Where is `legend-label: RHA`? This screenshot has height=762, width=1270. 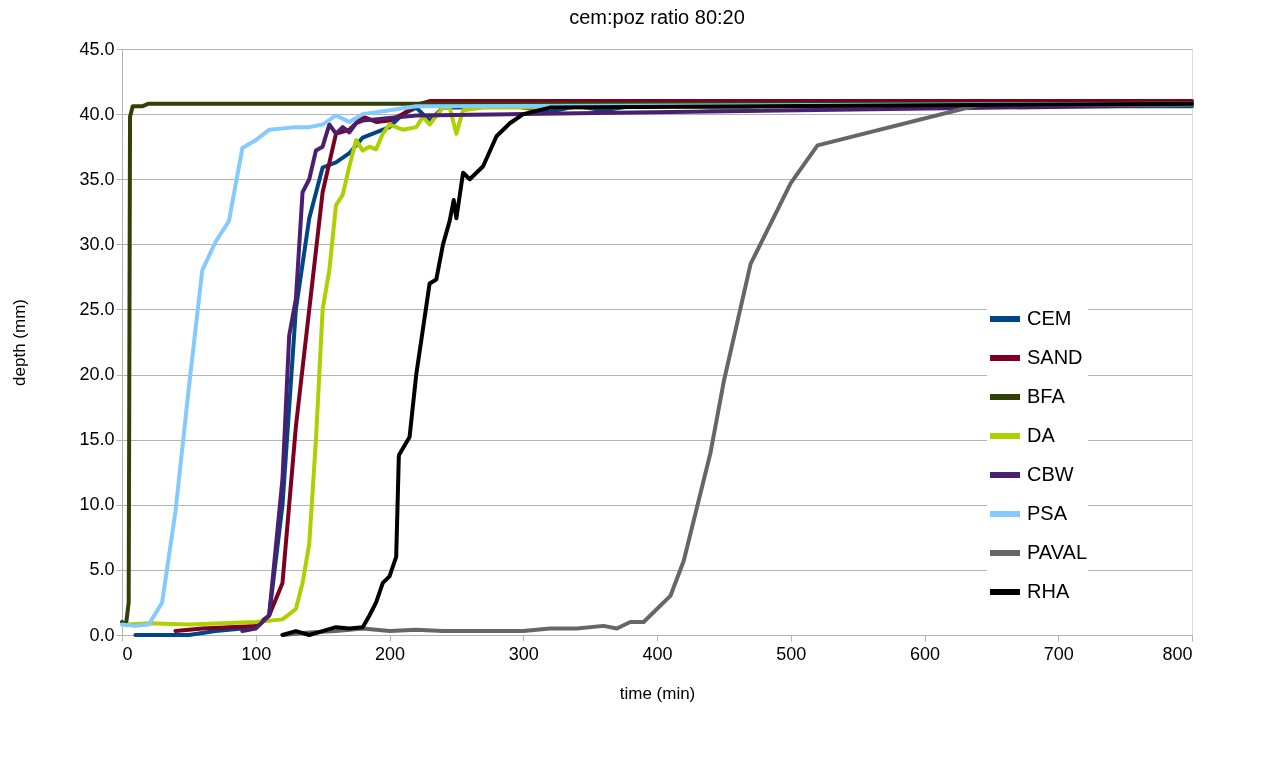 legend-label: RHA is located at coordinates (1048, 590).